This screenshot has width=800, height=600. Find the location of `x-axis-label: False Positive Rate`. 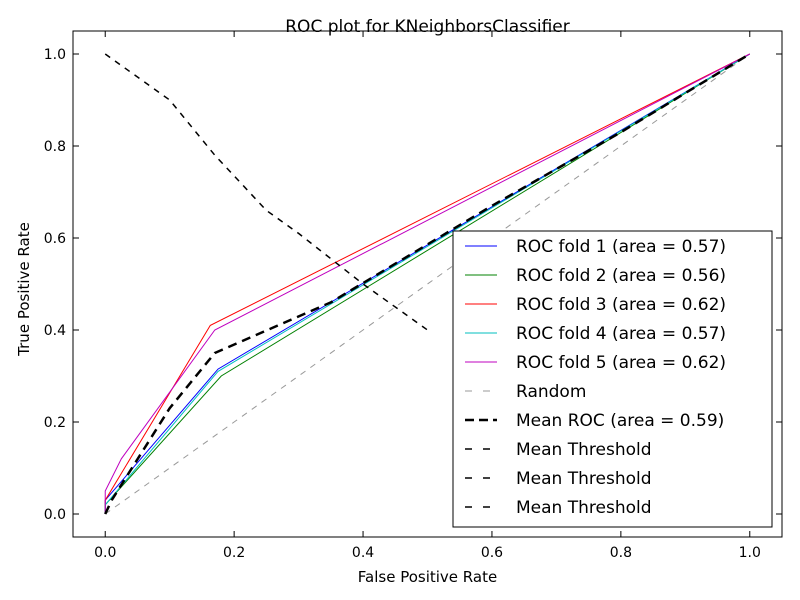

x-axis-label: False Positive Rate is located at coordinates (427, 577).